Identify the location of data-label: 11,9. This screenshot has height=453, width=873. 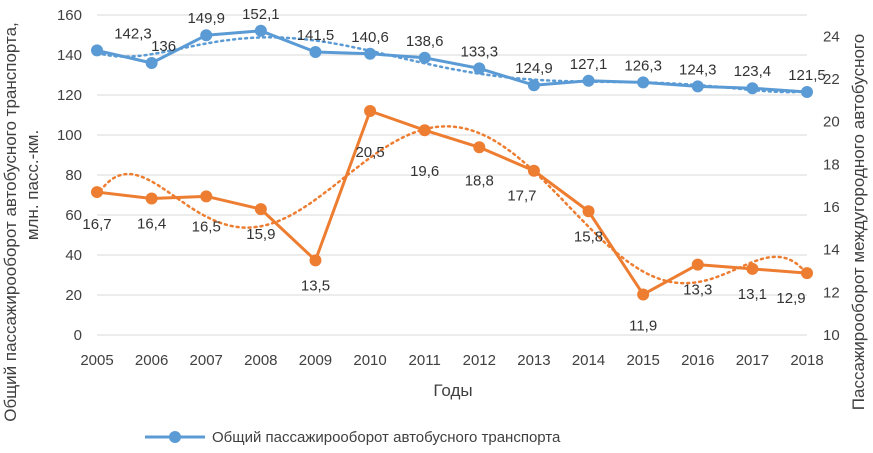
(643, 325).